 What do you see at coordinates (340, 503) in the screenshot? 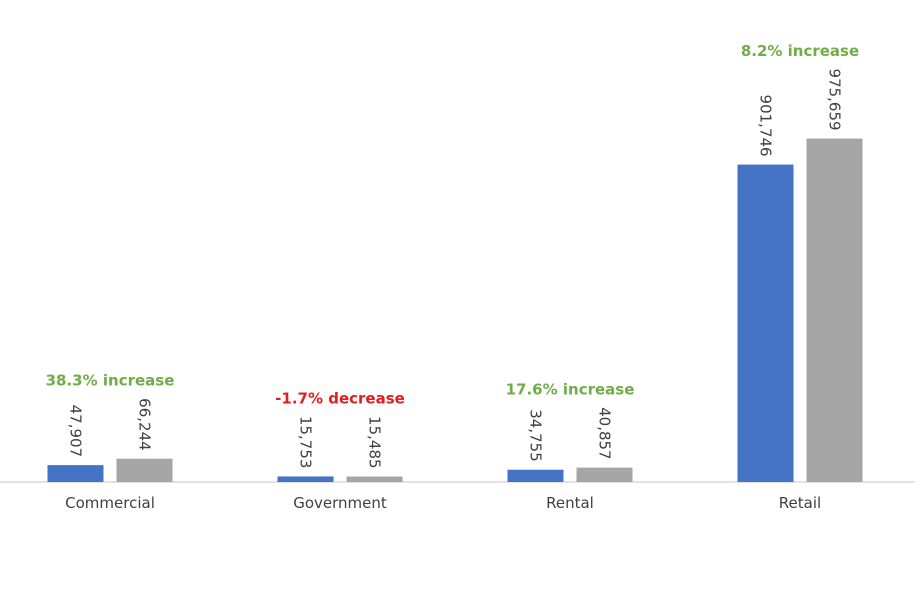
I see `category-label-government: Government` at bounding box center [340, 503].